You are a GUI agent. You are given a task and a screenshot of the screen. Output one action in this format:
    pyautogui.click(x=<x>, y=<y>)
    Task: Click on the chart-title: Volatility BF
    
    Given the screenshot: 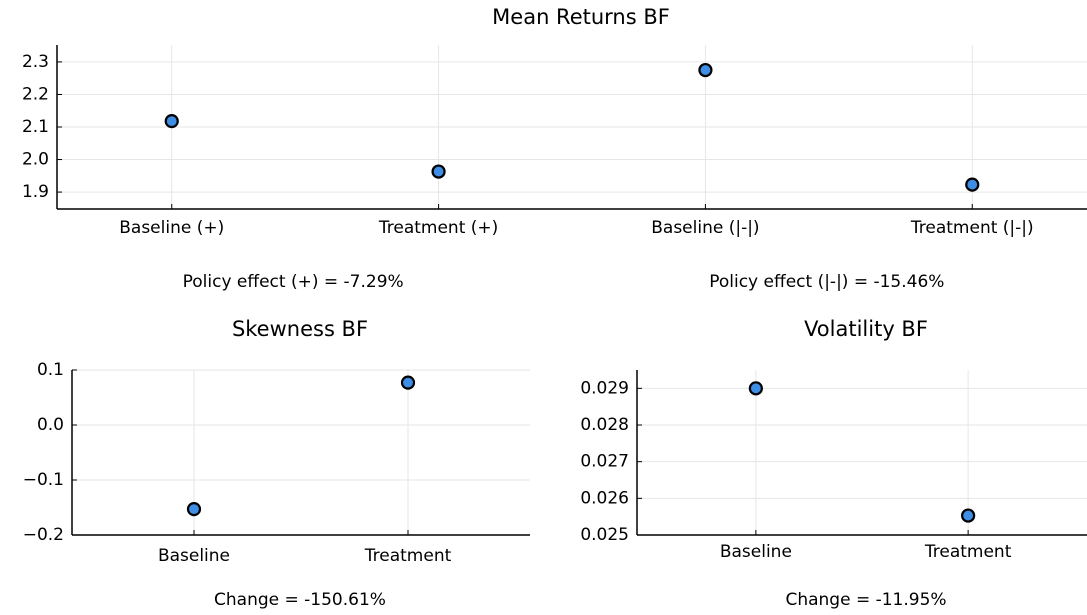 What is the action you would take?
    pyautogui.click(x=866, y=329)
    